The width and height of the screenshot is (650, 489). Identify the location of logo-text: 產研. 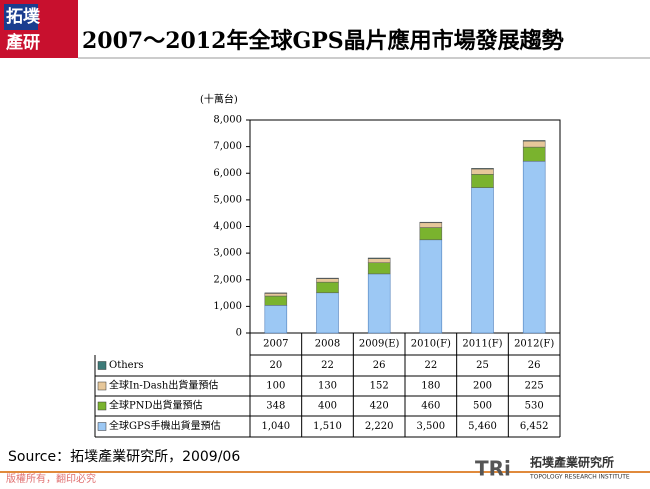
(23, 42).